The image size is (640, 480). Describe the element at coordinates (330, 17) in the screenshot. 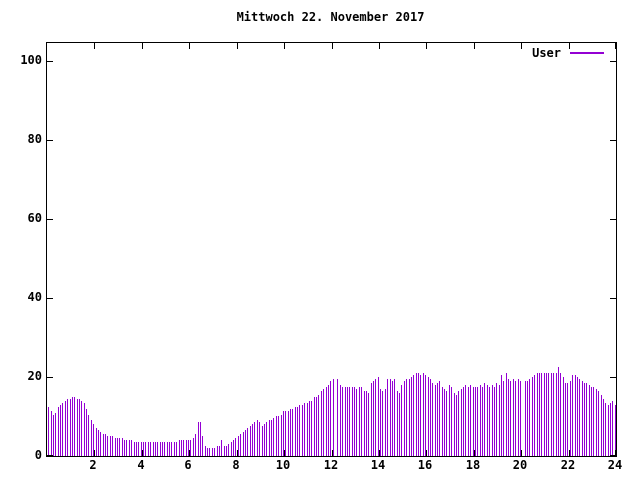

I see `chart-title: Mittwoch 22. November 2017` at that location.